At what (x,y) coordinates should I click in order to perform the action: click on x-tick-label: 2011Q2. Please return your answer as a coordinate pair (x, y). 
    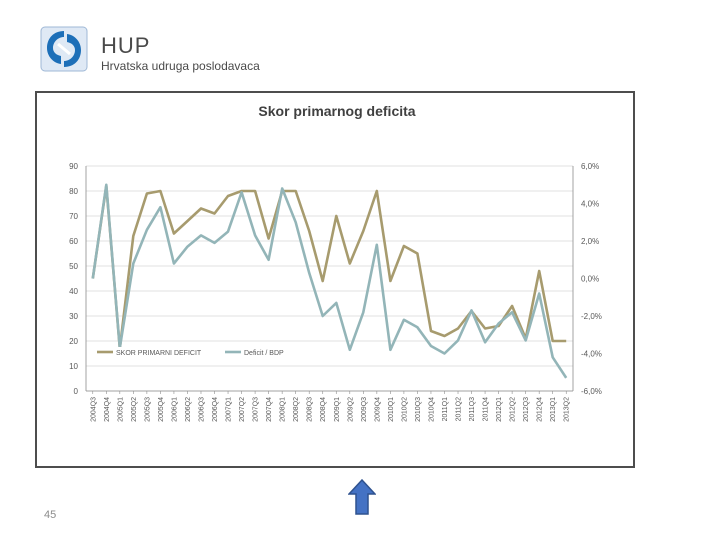
    Looking at the image, I should click on (459, 409).